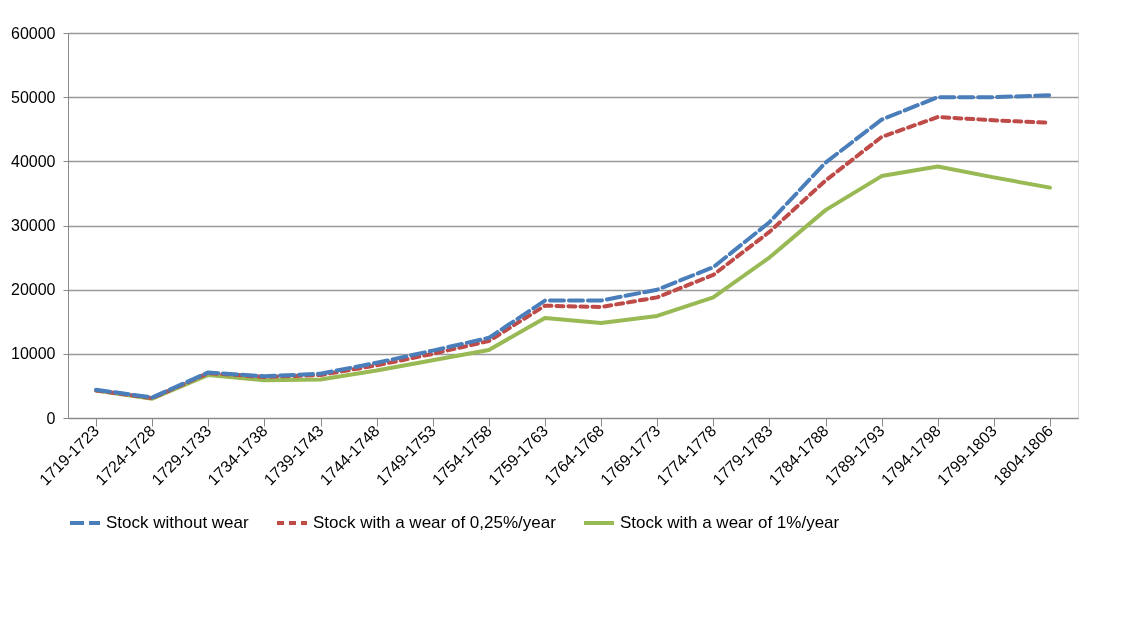 Image resolution: width=1122 pixels, height=624 pixels. What do you see at coordinates (730, 522) in the screenshot?
I see `legend-label: Stock with a wear of 1%/year` at bounding box center [730, 522].